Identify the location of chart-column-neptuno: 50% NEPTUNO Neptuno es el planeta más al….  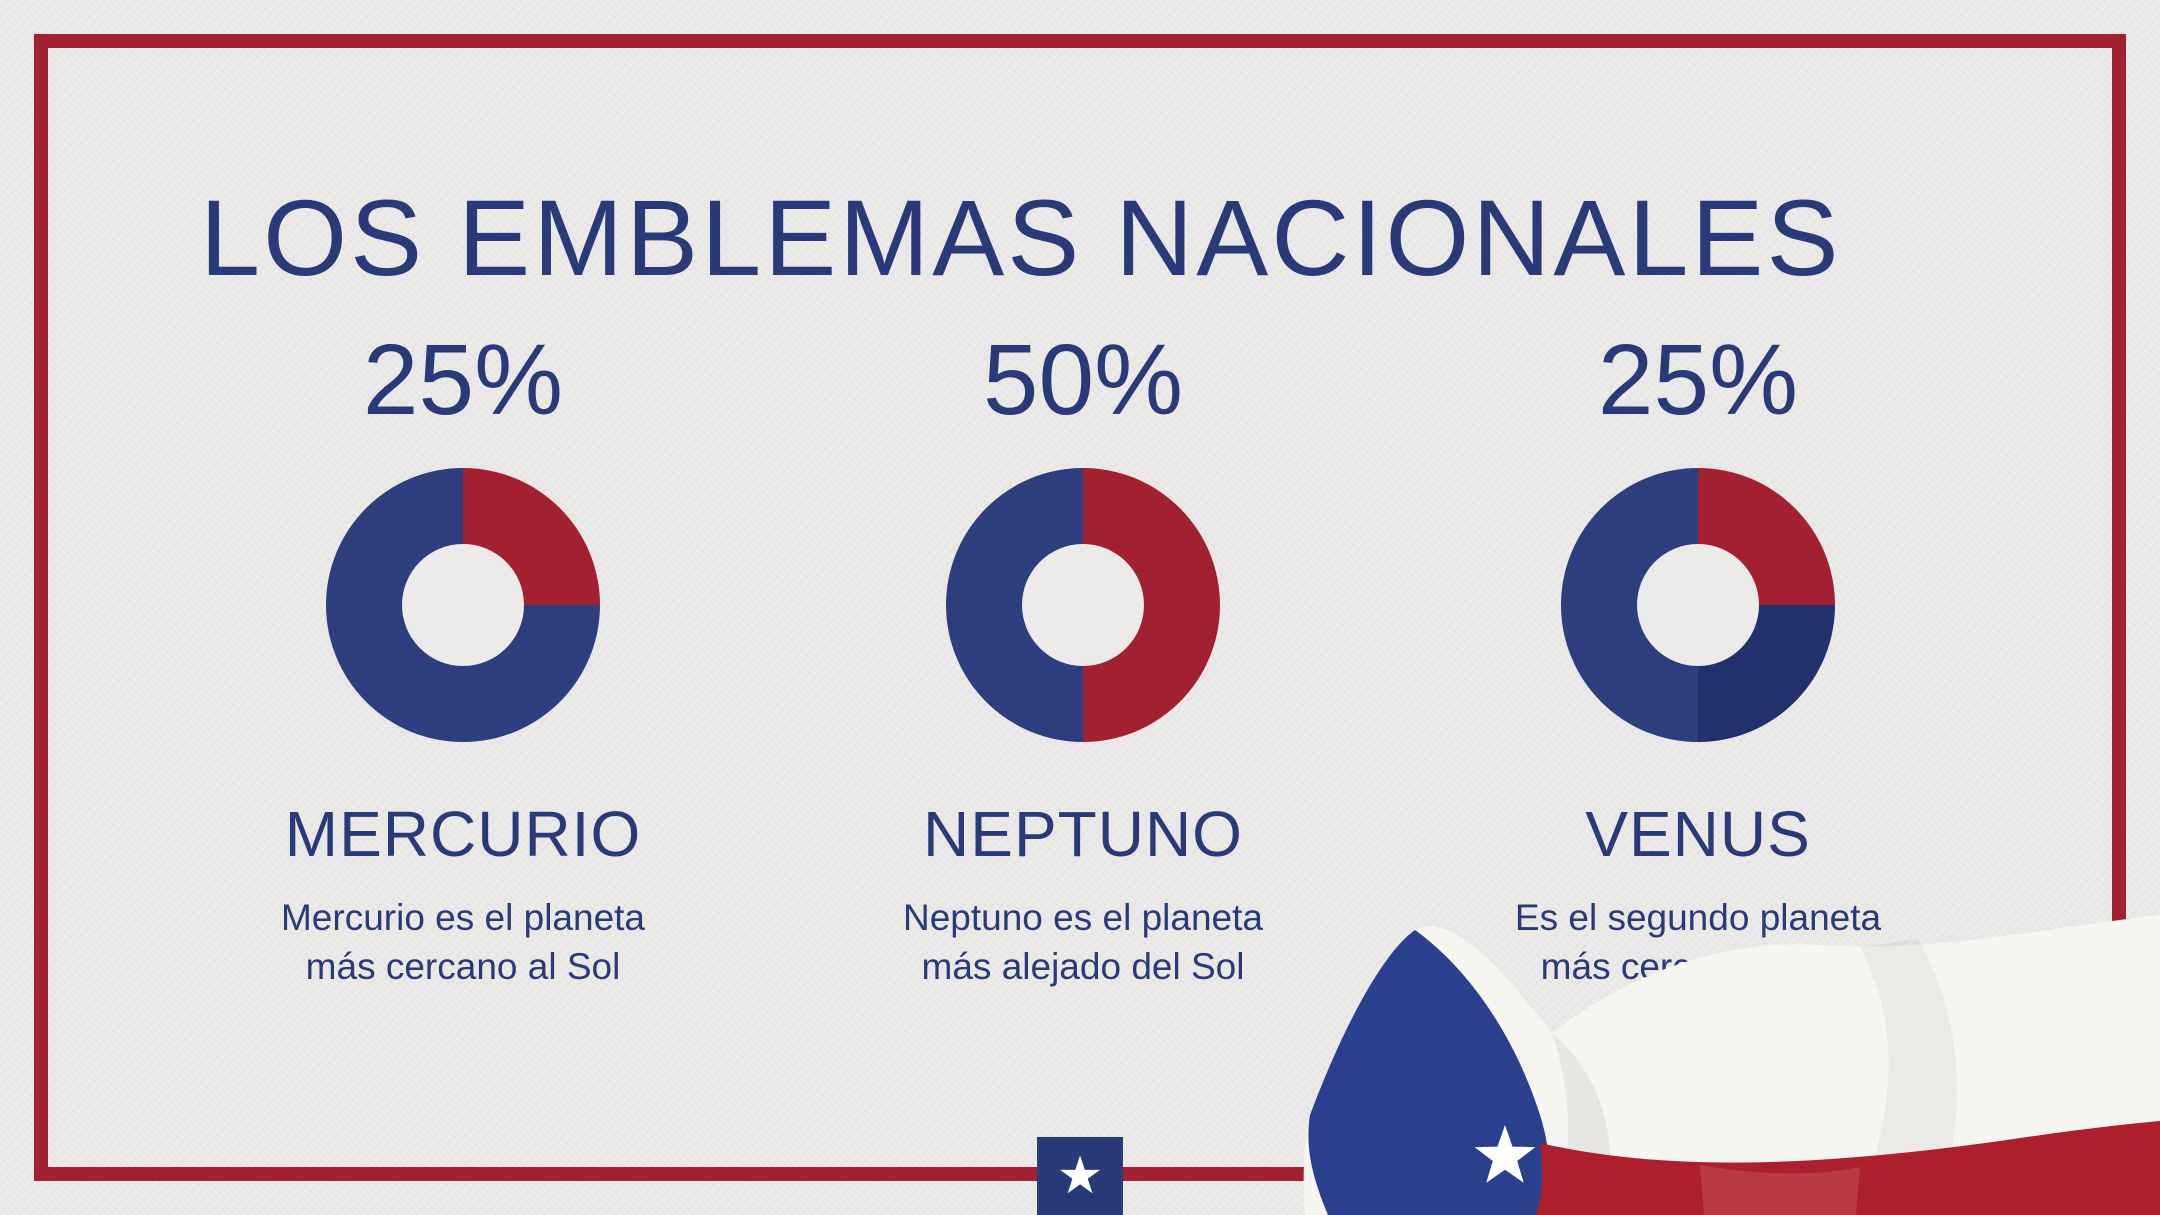
(1083, 661).